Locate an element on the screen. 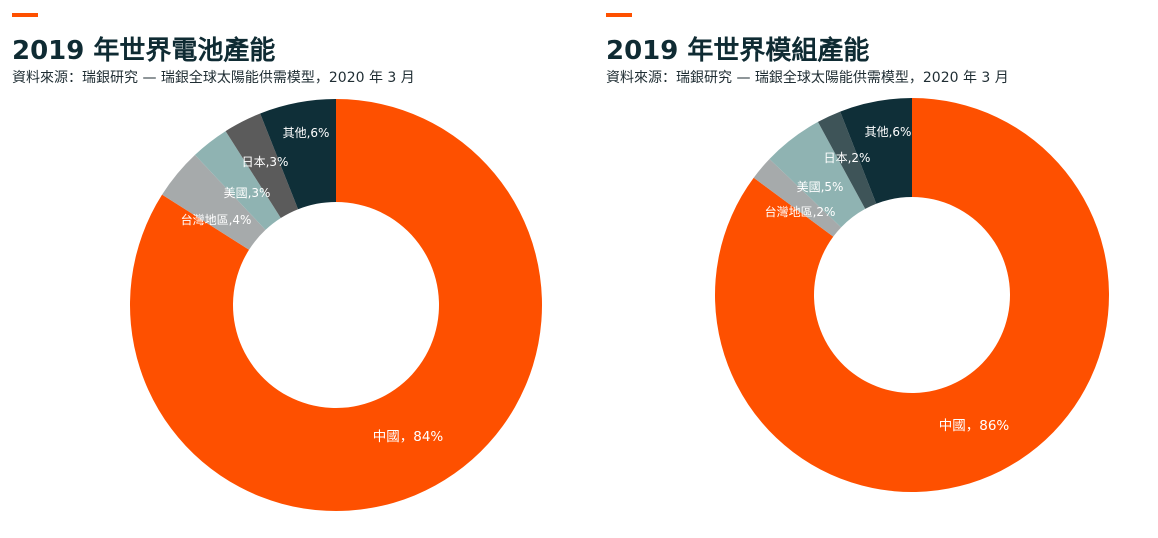  slice-label-4: 日本,3% is located at coordinates (265, 162).